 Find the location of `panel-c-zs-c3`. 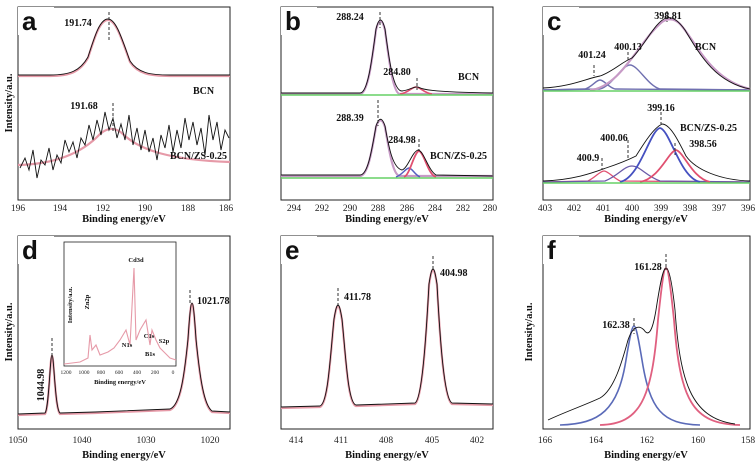

panel-c-zs-c3 is located at coordinates (646, 174).